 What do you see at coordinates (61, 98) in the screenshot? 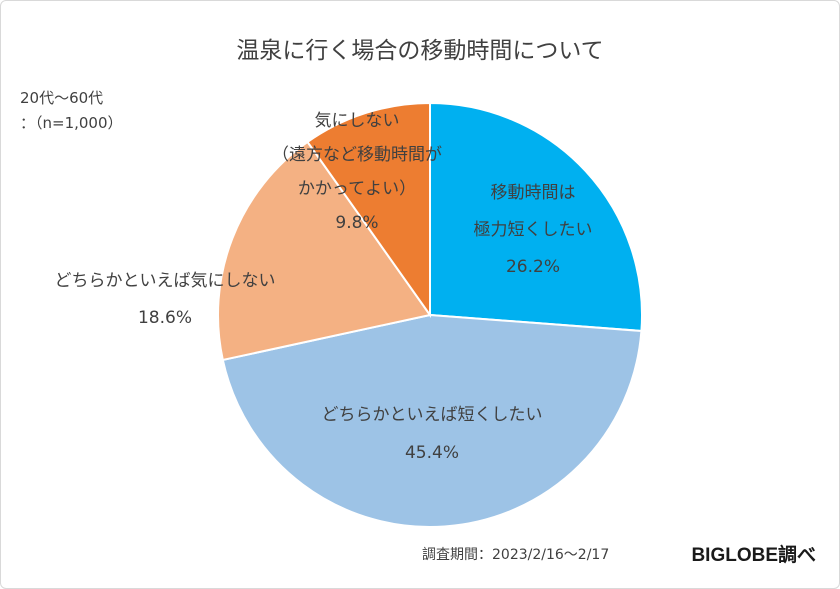
I see `subtitle-line-1: 20代～60代` at bounding box center [61, 98].